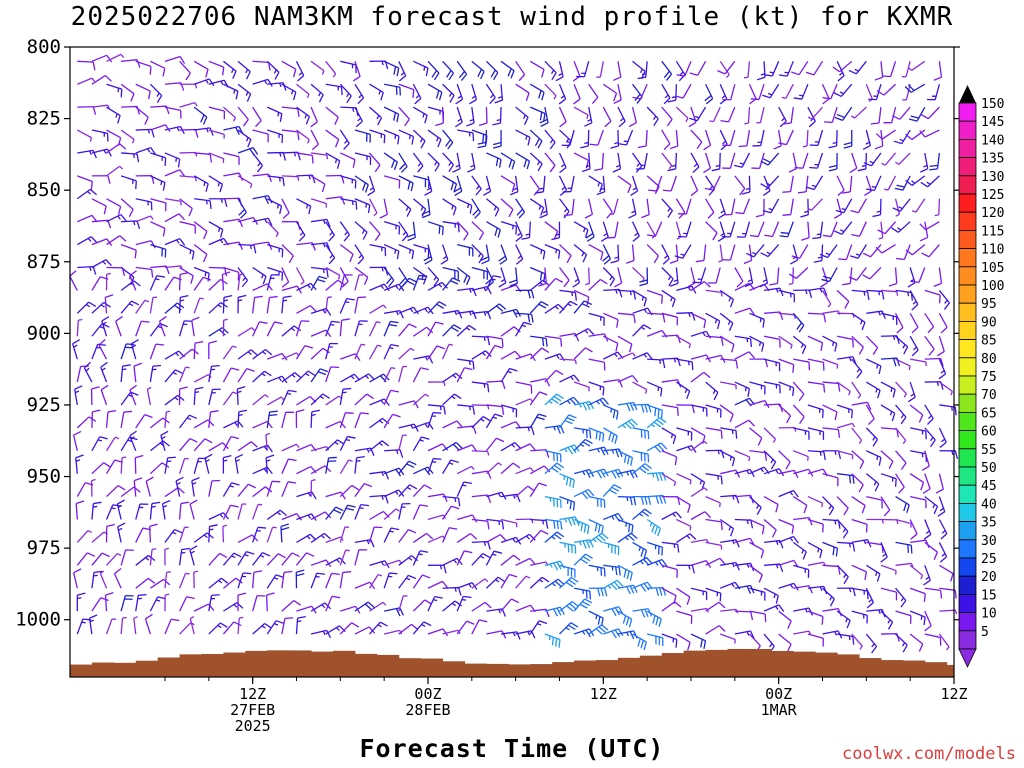 This screenshot has width=1024, height=768. I want to click on colorbar-label: 40, so click(989, 504).